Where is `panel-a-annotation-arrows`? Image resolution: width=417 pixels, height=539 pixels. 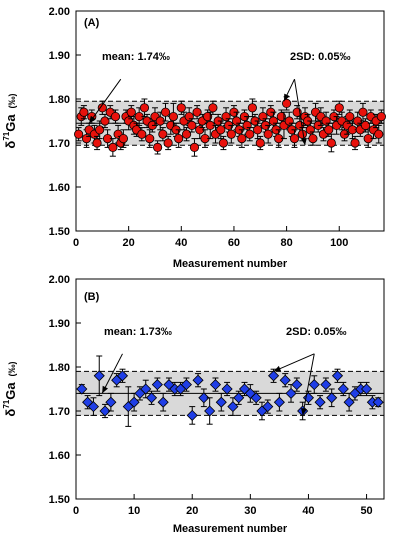
panel-a-annotation-arrows is located at coordinates (197, 112).